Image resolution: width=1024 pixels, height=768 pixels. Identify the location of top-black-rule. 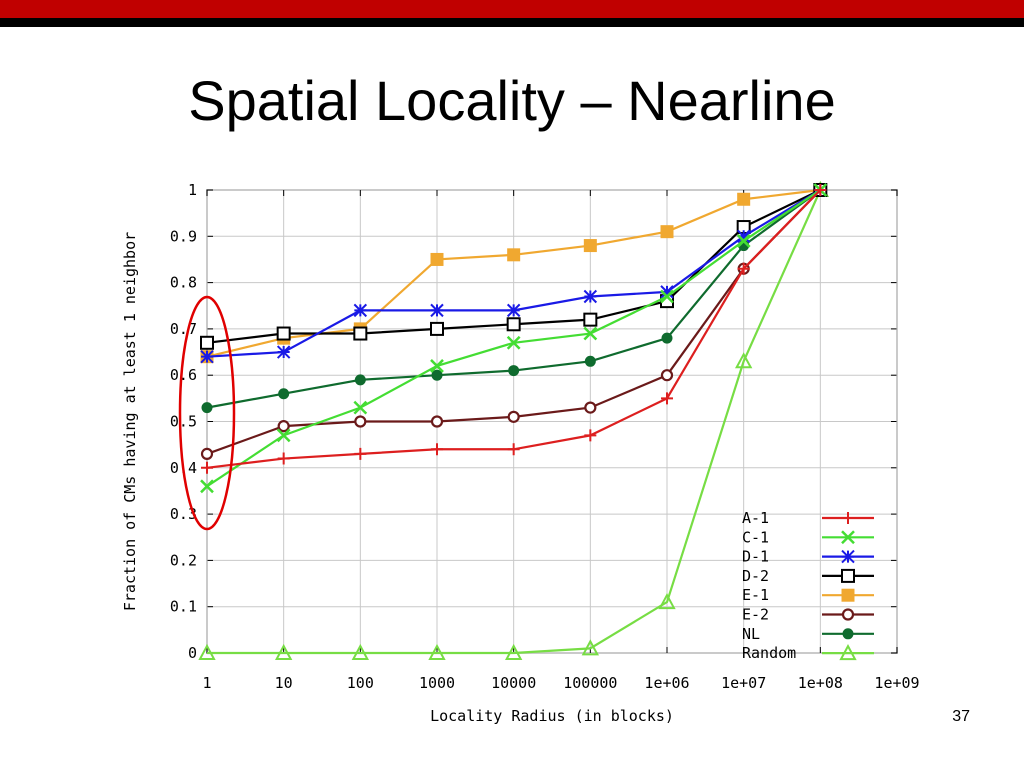
(512, 22).